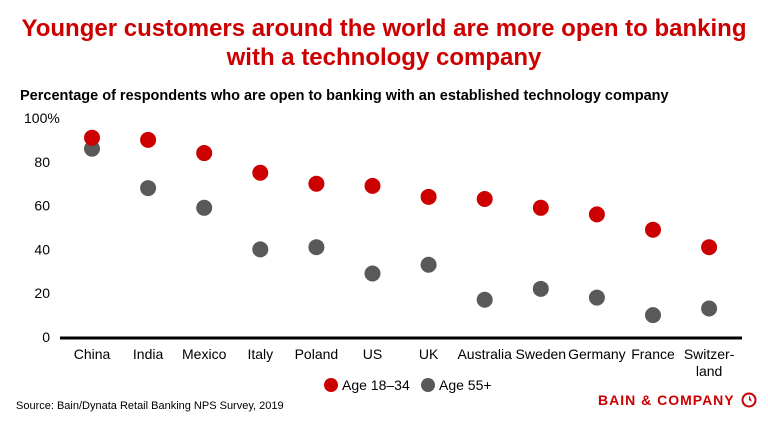 This screenshot has height=432, width=768. What do you see at coordinates (148, 354) in the screenshot?
I see `x-tick-label: India` at bounding box center [148, 354].